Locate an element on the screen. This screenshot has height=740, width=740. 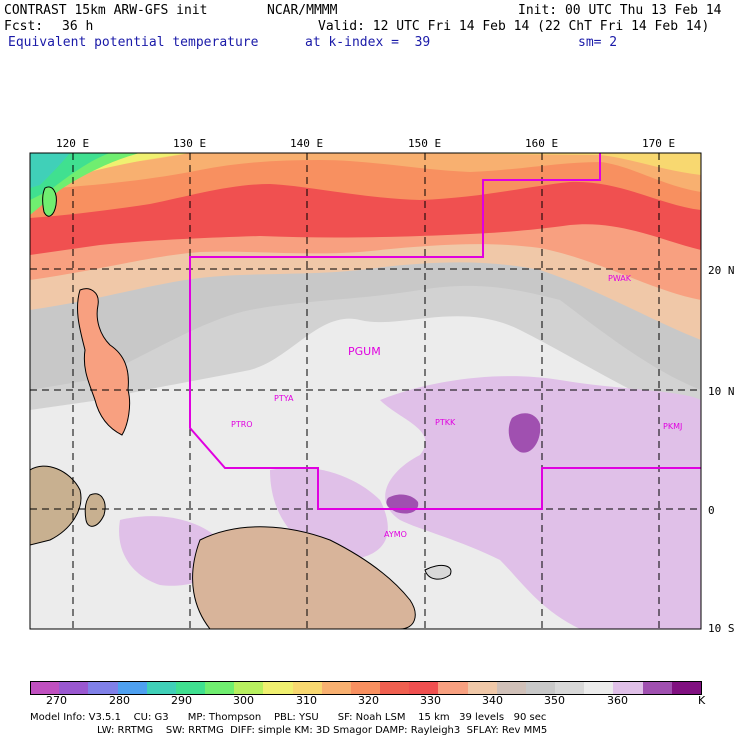
colorbar-tick-270: 270 is located at coordinates (56, 700).